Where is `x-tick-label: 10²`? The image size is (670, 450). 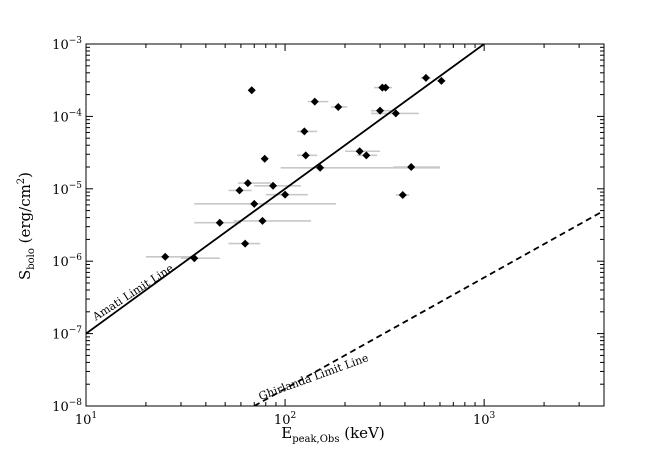 x-tick-label: 10² is located at coordinates (285, 419).